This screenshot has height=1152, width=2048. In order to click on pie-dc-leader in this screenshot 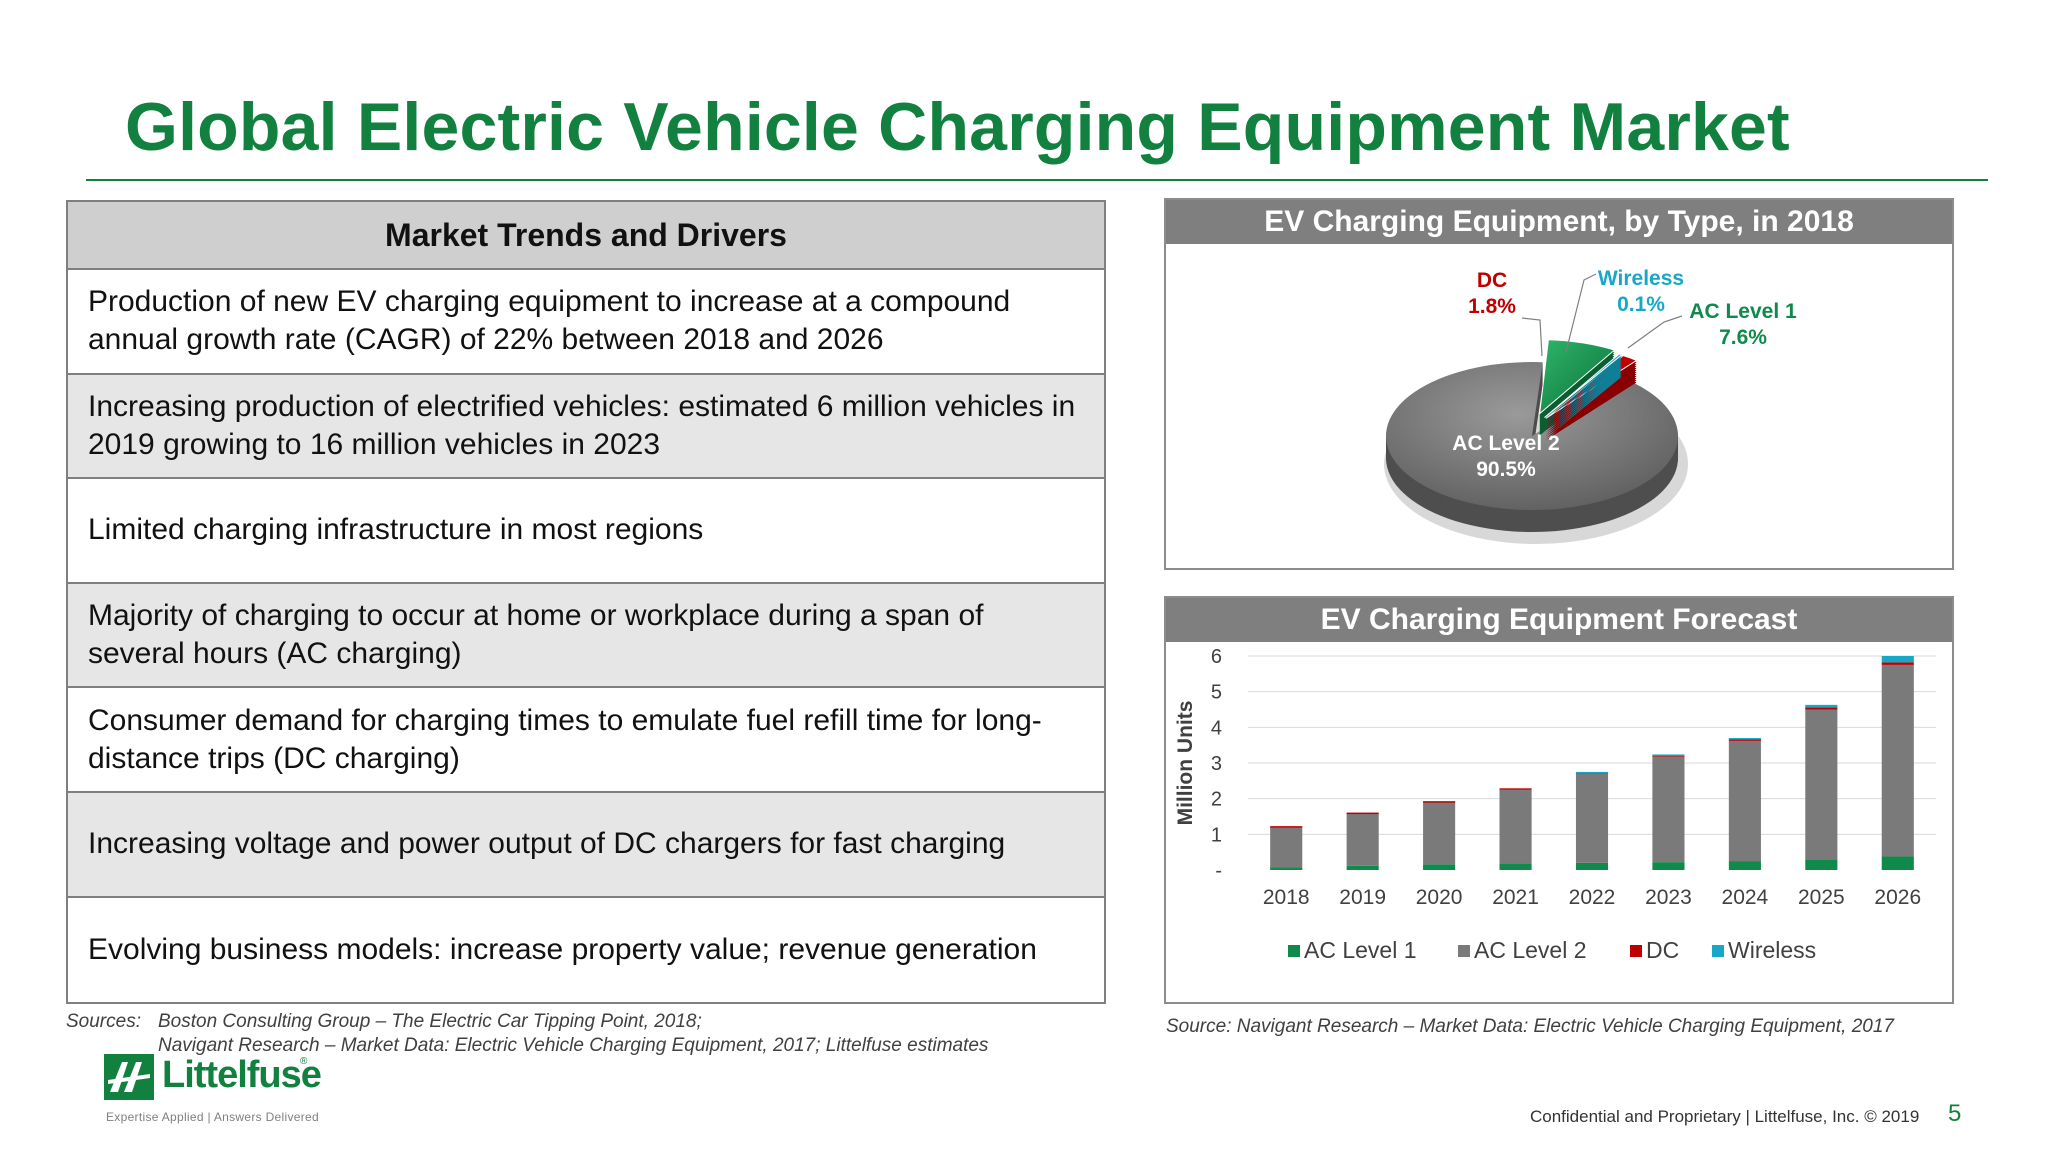, I will do `click(1532, 337)`.